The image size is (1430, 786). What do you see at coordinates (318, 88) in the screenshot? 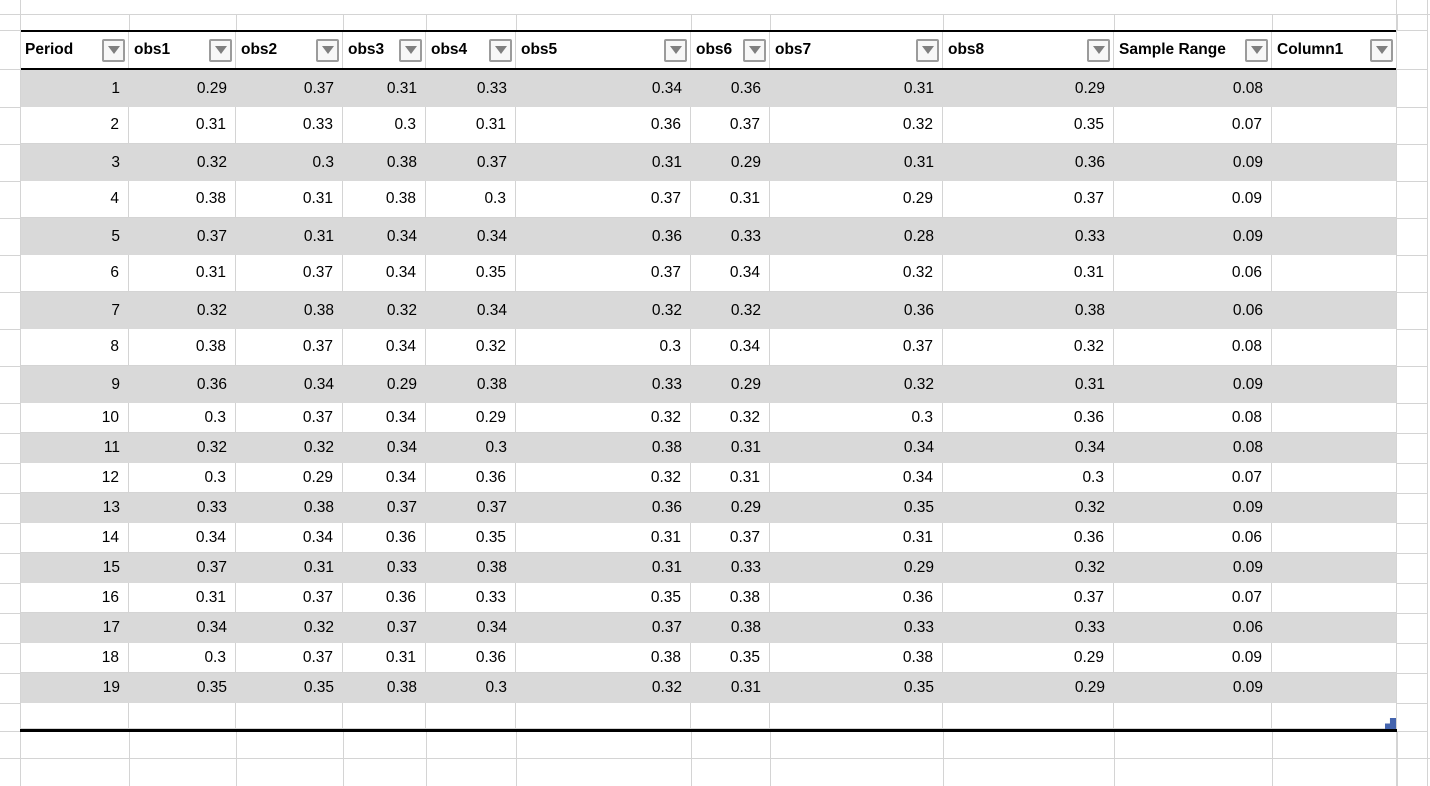
I see `cell-r1-obs2: 0.37` at bounding box center [318, 88].